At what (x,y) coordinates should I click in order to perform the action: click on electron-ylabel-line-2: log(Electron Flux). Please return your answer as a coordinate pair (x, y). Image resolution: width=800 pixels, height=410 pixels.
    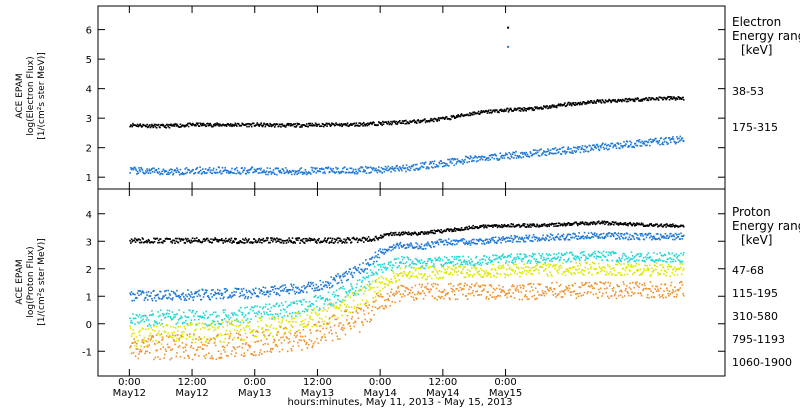
    Looking at the image, I should click on (31, 95).